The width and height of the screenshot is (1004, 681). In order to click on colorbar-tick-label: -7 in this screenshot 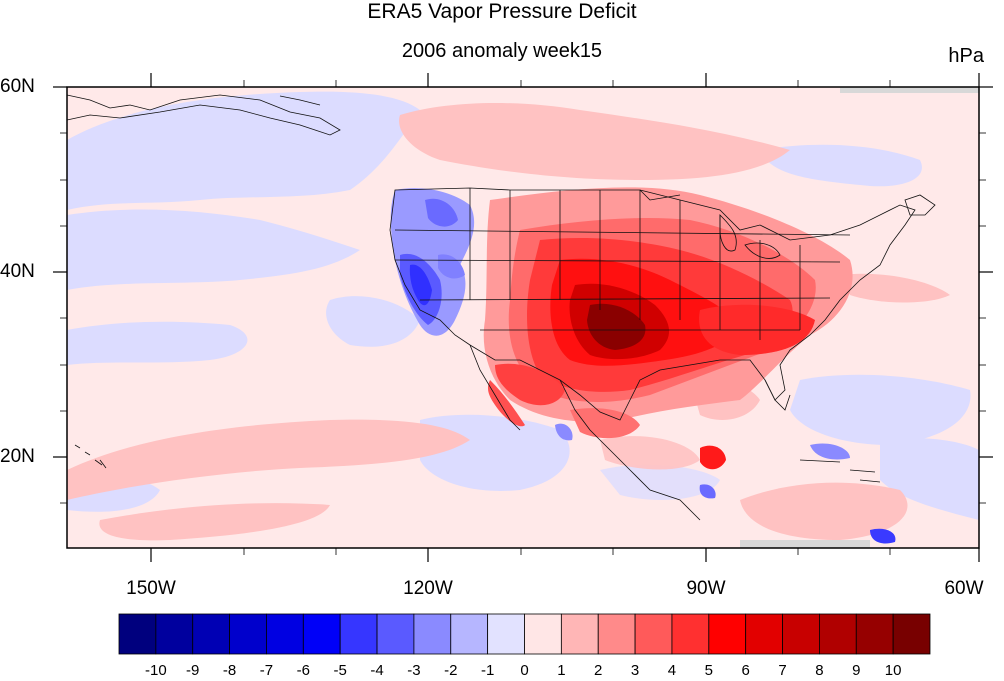, I will do `click(266, 670)`.